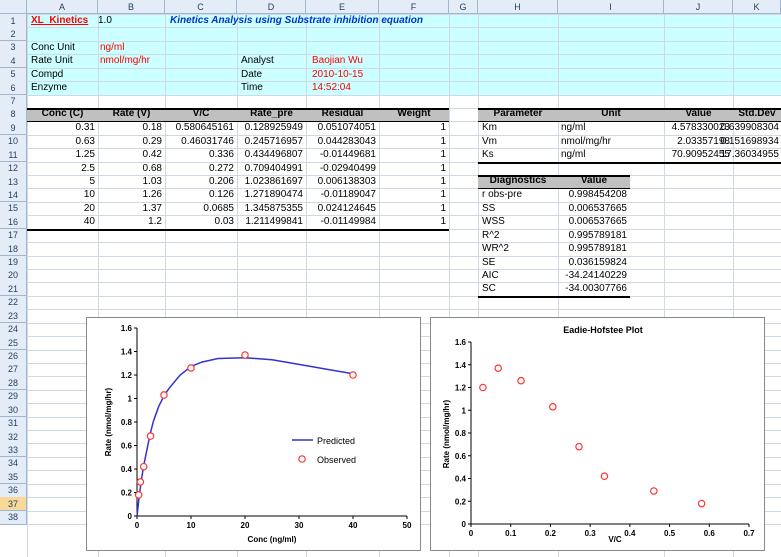  I want to click on kinetics-y-tick-label: 0.6, so click(127, 446).